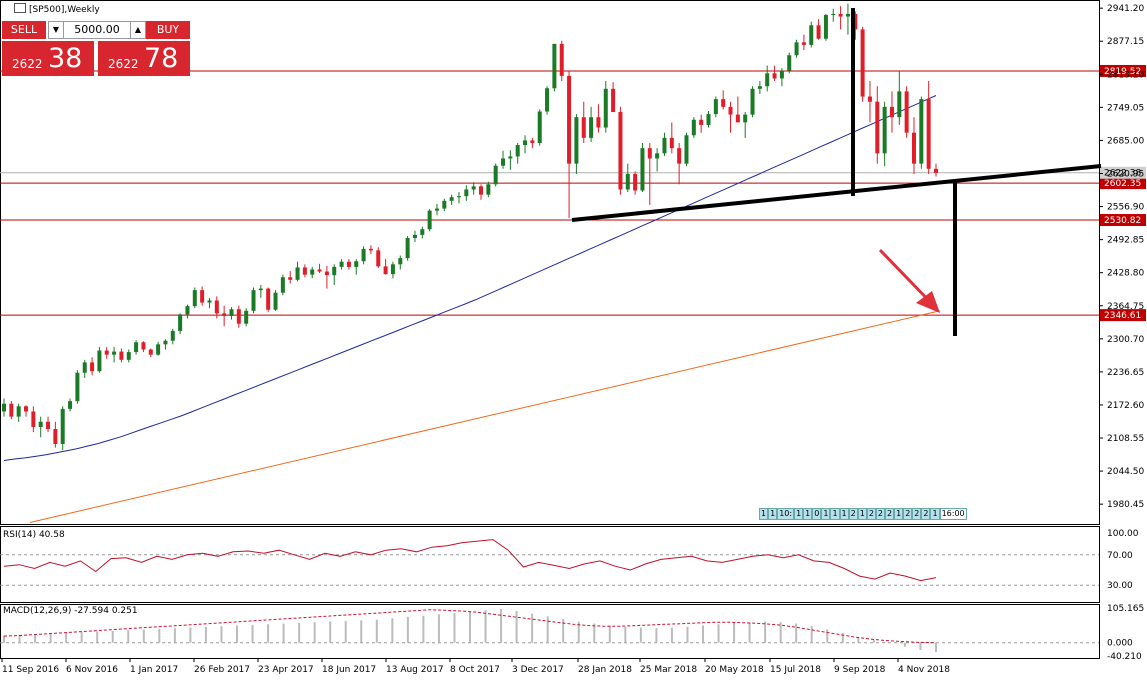 This screenshot has height=683, width=1147. Describe the element at coordinates (222, 670) in the screenshot. I see `x-tick-label: 26 Feb 2017` at that location.